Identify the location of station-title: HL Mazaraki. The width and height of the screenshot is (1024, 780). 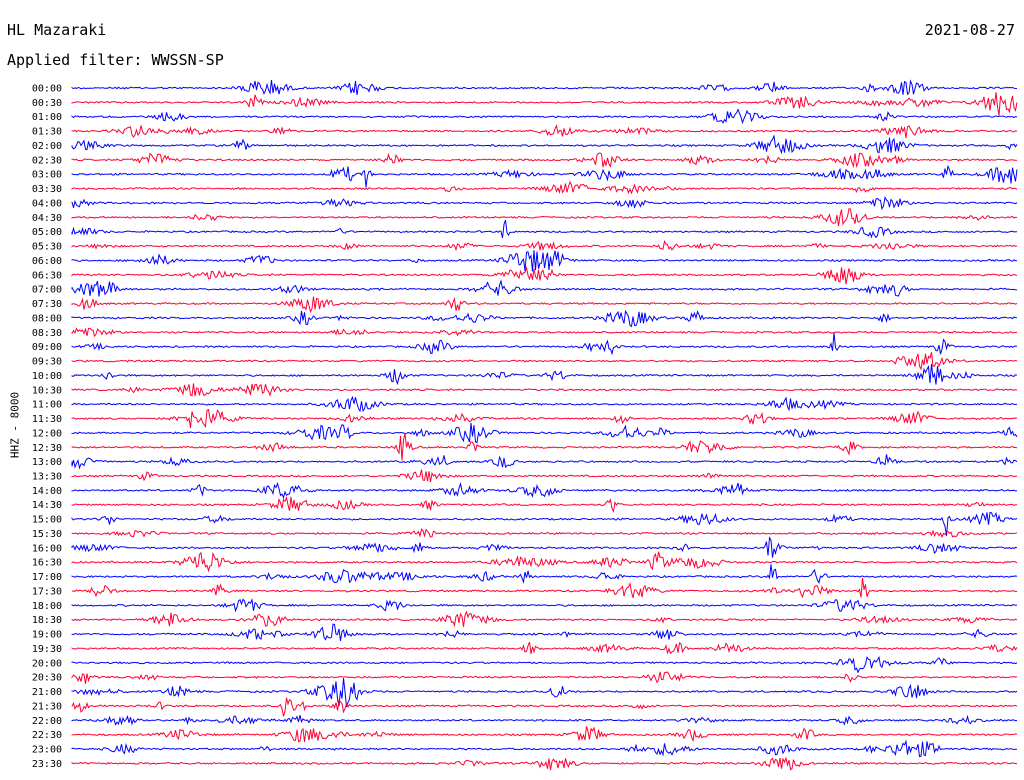
(57, 30).